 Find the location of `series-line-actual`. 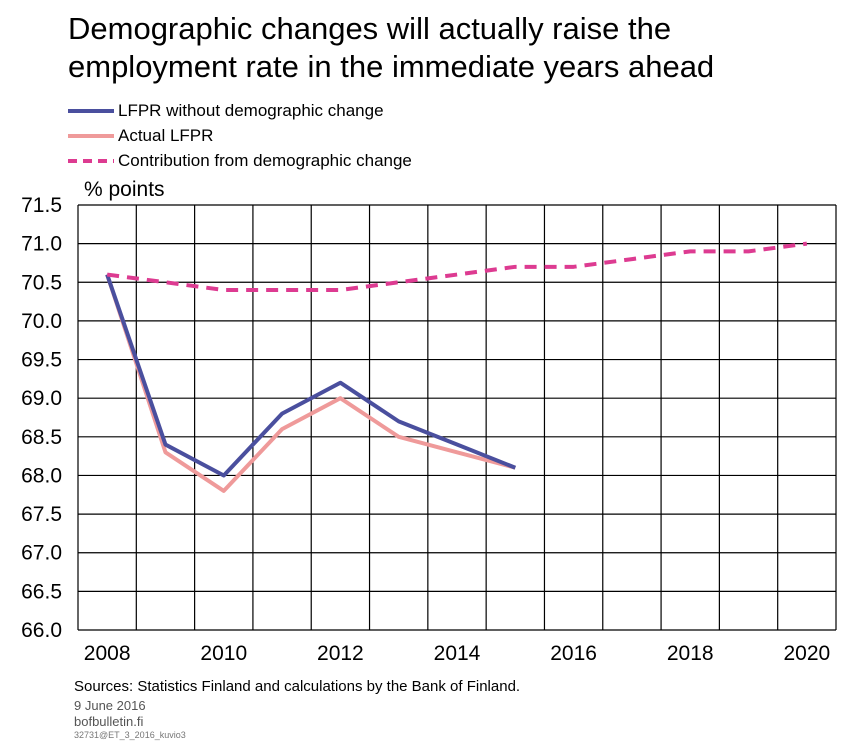

series-line-actual is located at coordinates (310, 383).